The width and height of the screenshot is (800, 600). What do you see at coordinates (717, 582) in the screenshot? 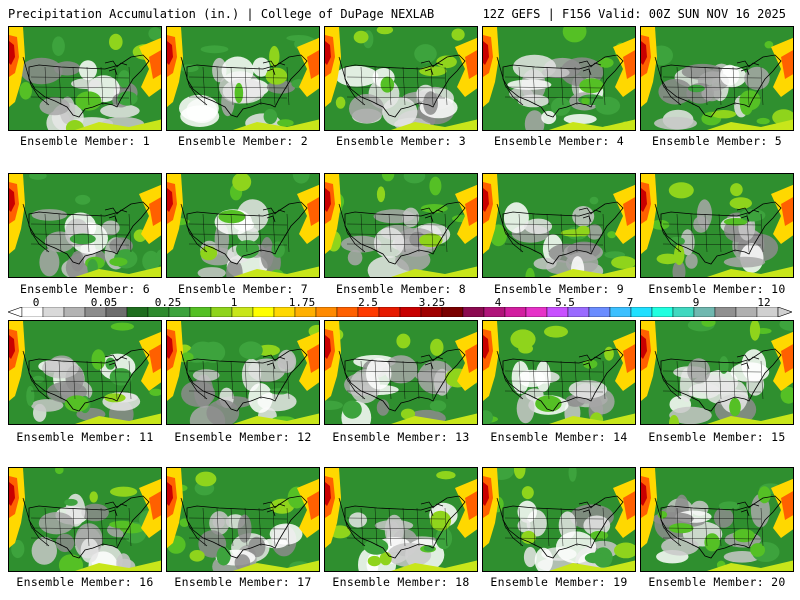
I see `ensemble-member-label: Ensemble Member: 20` at bounding box center [717, 582].